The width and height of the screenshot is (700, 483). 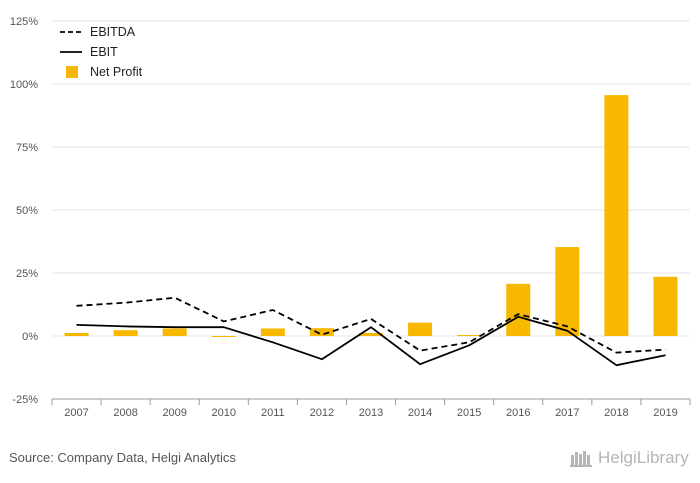 I want to click on y-tick-label: 0%, so click(x=30, y=337).